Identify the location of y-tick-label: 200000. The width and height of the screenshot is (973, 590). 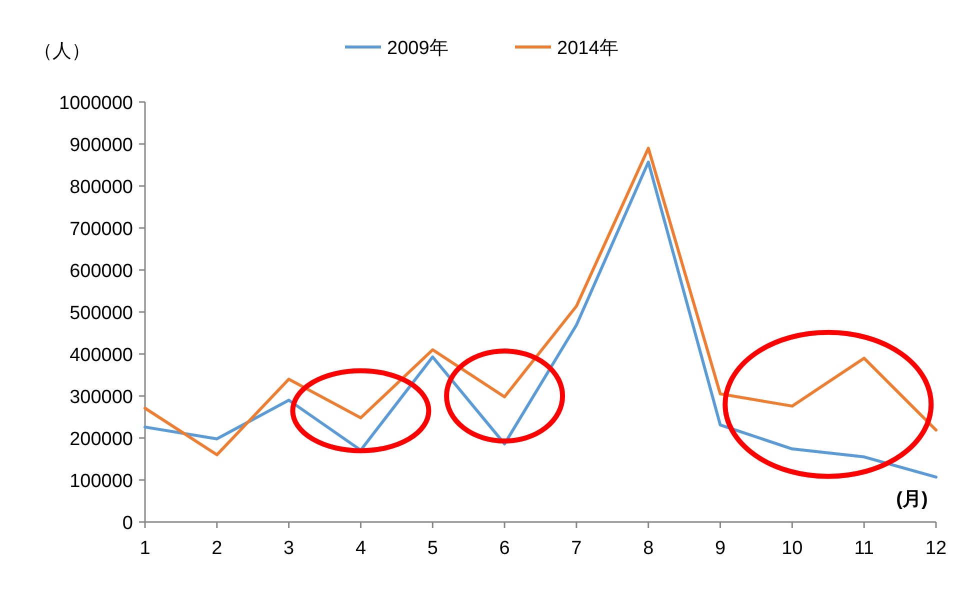
(101, 439).